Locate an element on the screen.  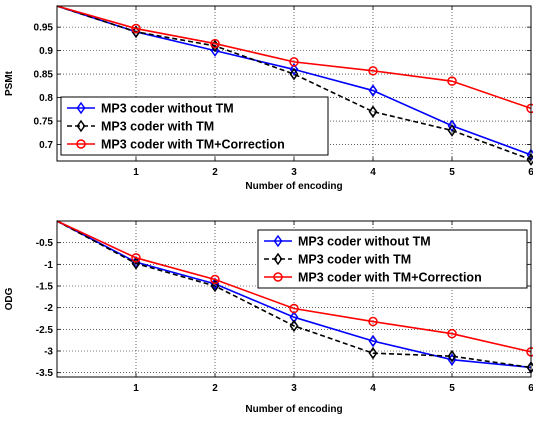
y-tick-label: -3 is located at coordinates (48, 352).